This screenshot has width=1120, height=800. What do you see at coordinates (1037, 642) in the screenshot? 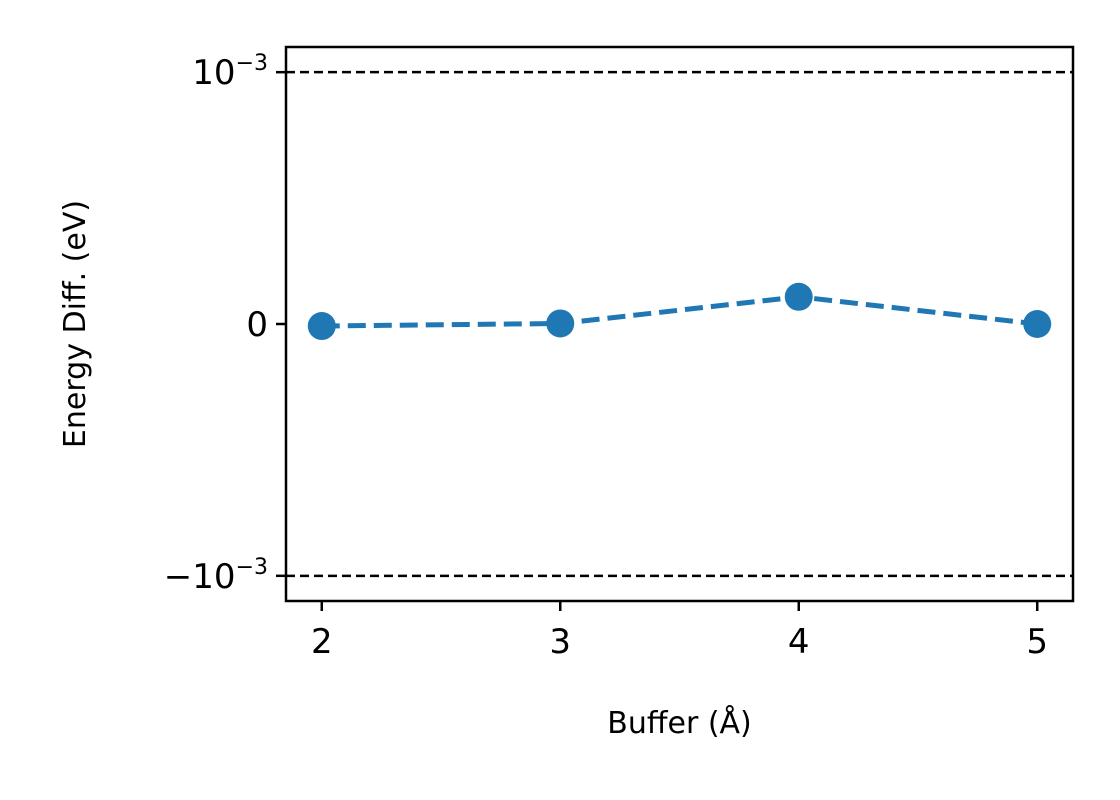
I see `x-tick-label: 5` at bounding box center [1037, 642].